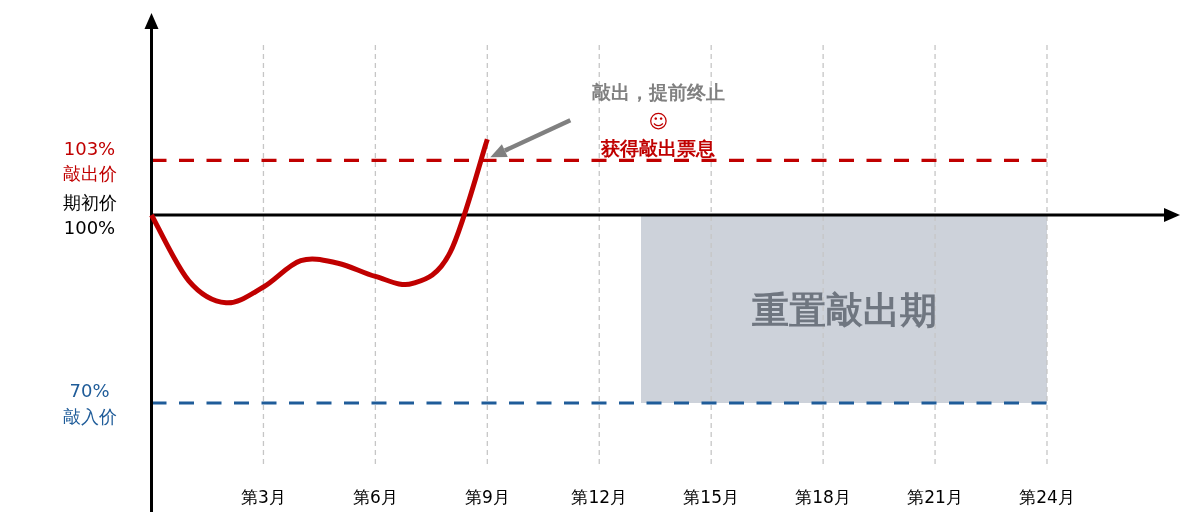 This screenshot has width=1195, height=525. What do you see at coordinates (844, 310) in the screenshot?
I see `annotation: 重置敲出期` at bounding box center [844, 310].